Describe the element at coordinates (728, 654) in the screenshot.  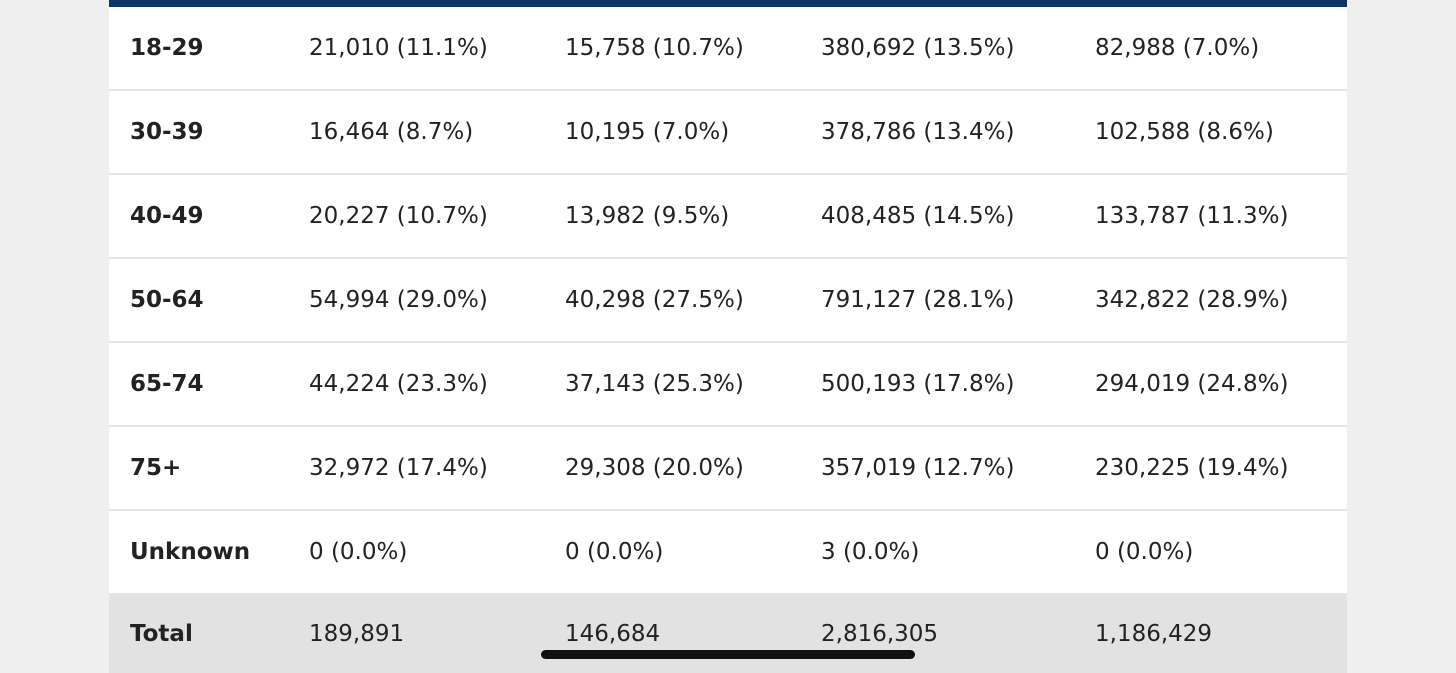
I see `home-indicator-bar` at that location.